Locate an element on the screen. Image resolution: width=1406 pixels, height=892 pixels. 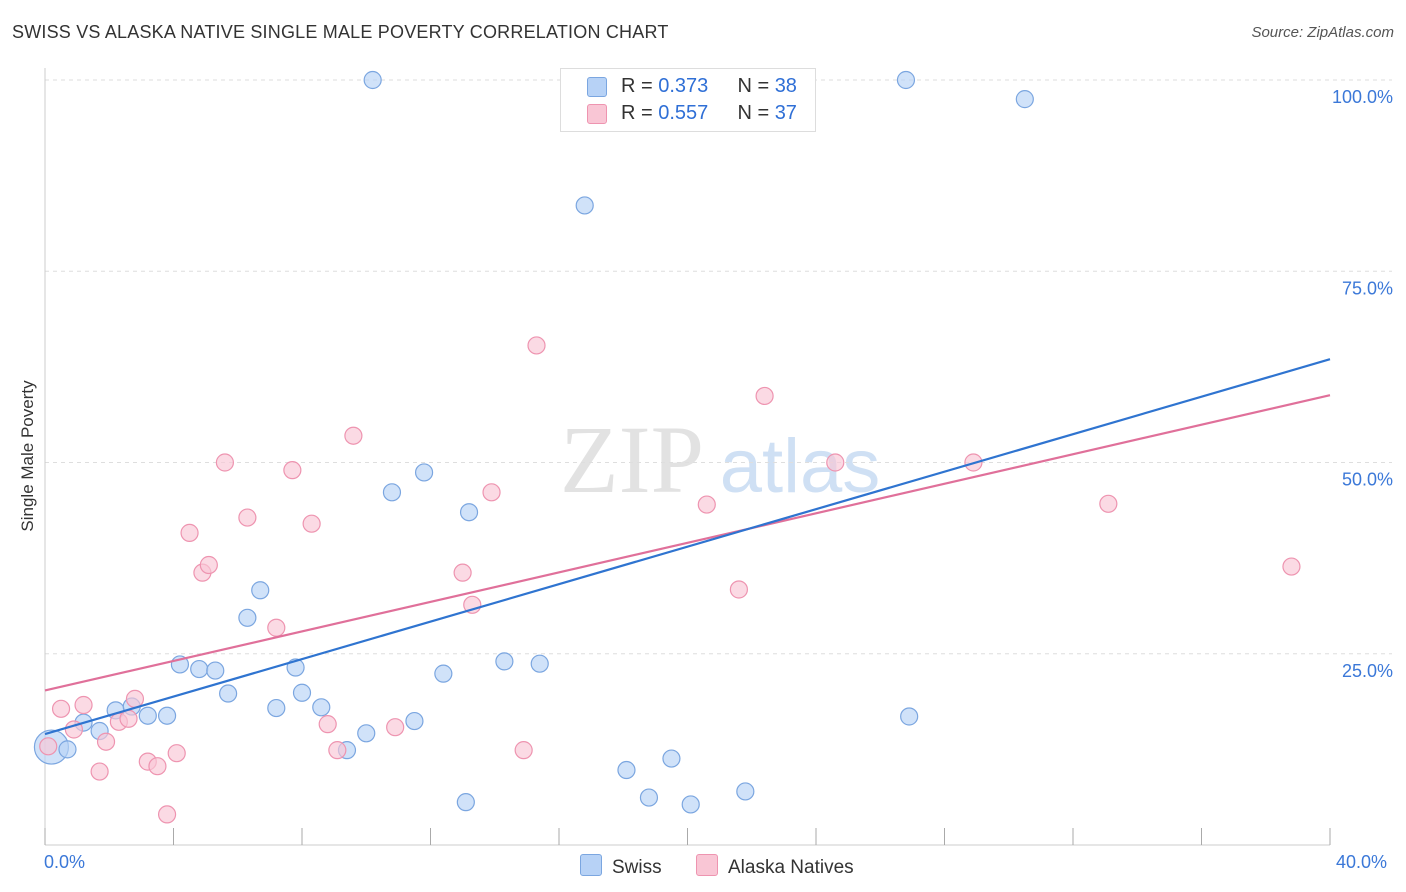
swiss-r-label: R = is located at coordinates (640, 86).